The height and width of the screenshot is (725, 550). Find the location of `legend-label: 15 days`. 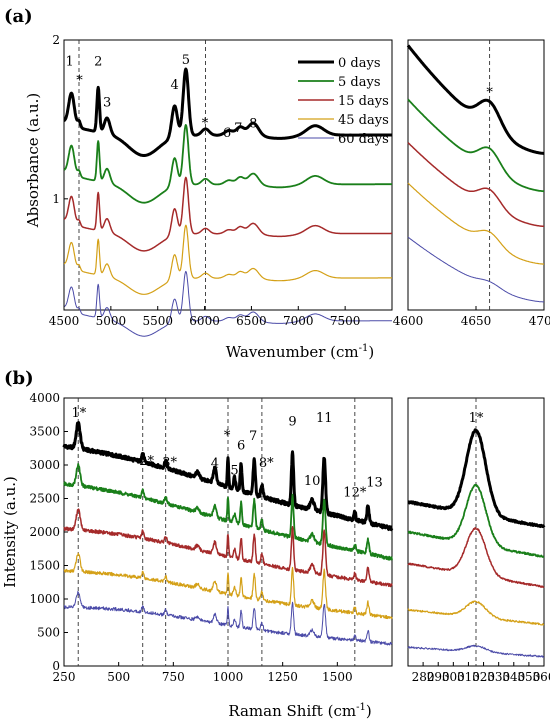

legend-label: 15 days is located at coordinates (363, 101).